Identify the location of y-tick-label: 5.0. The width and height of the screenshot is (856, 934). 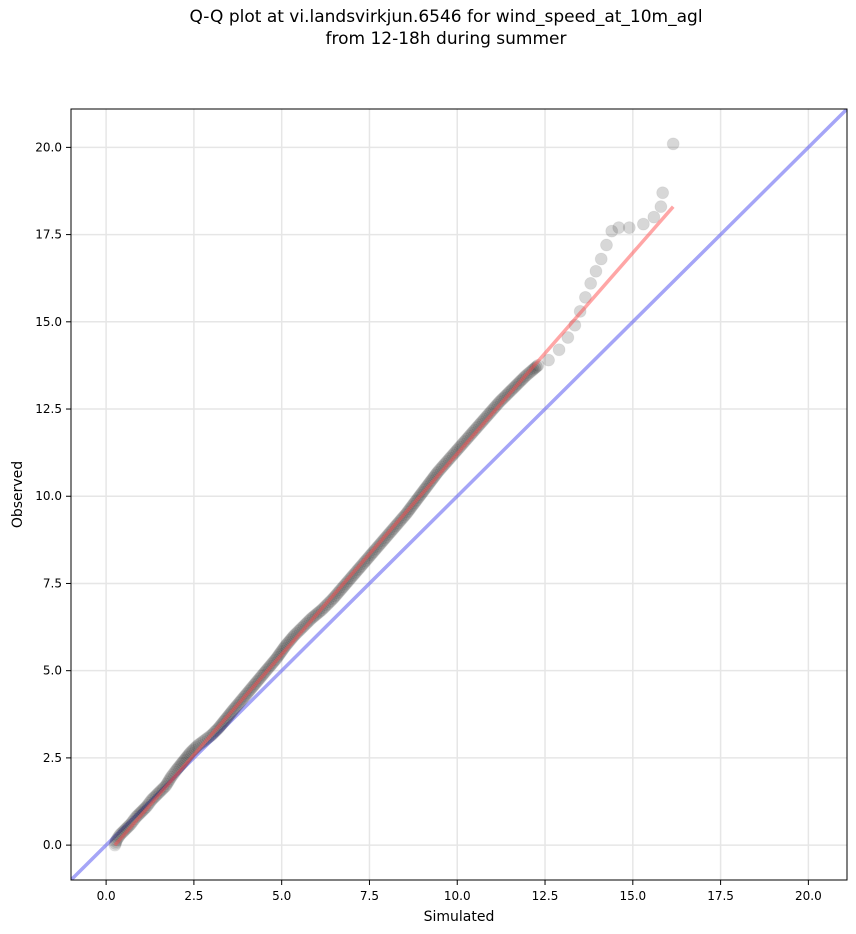
(52, 671).